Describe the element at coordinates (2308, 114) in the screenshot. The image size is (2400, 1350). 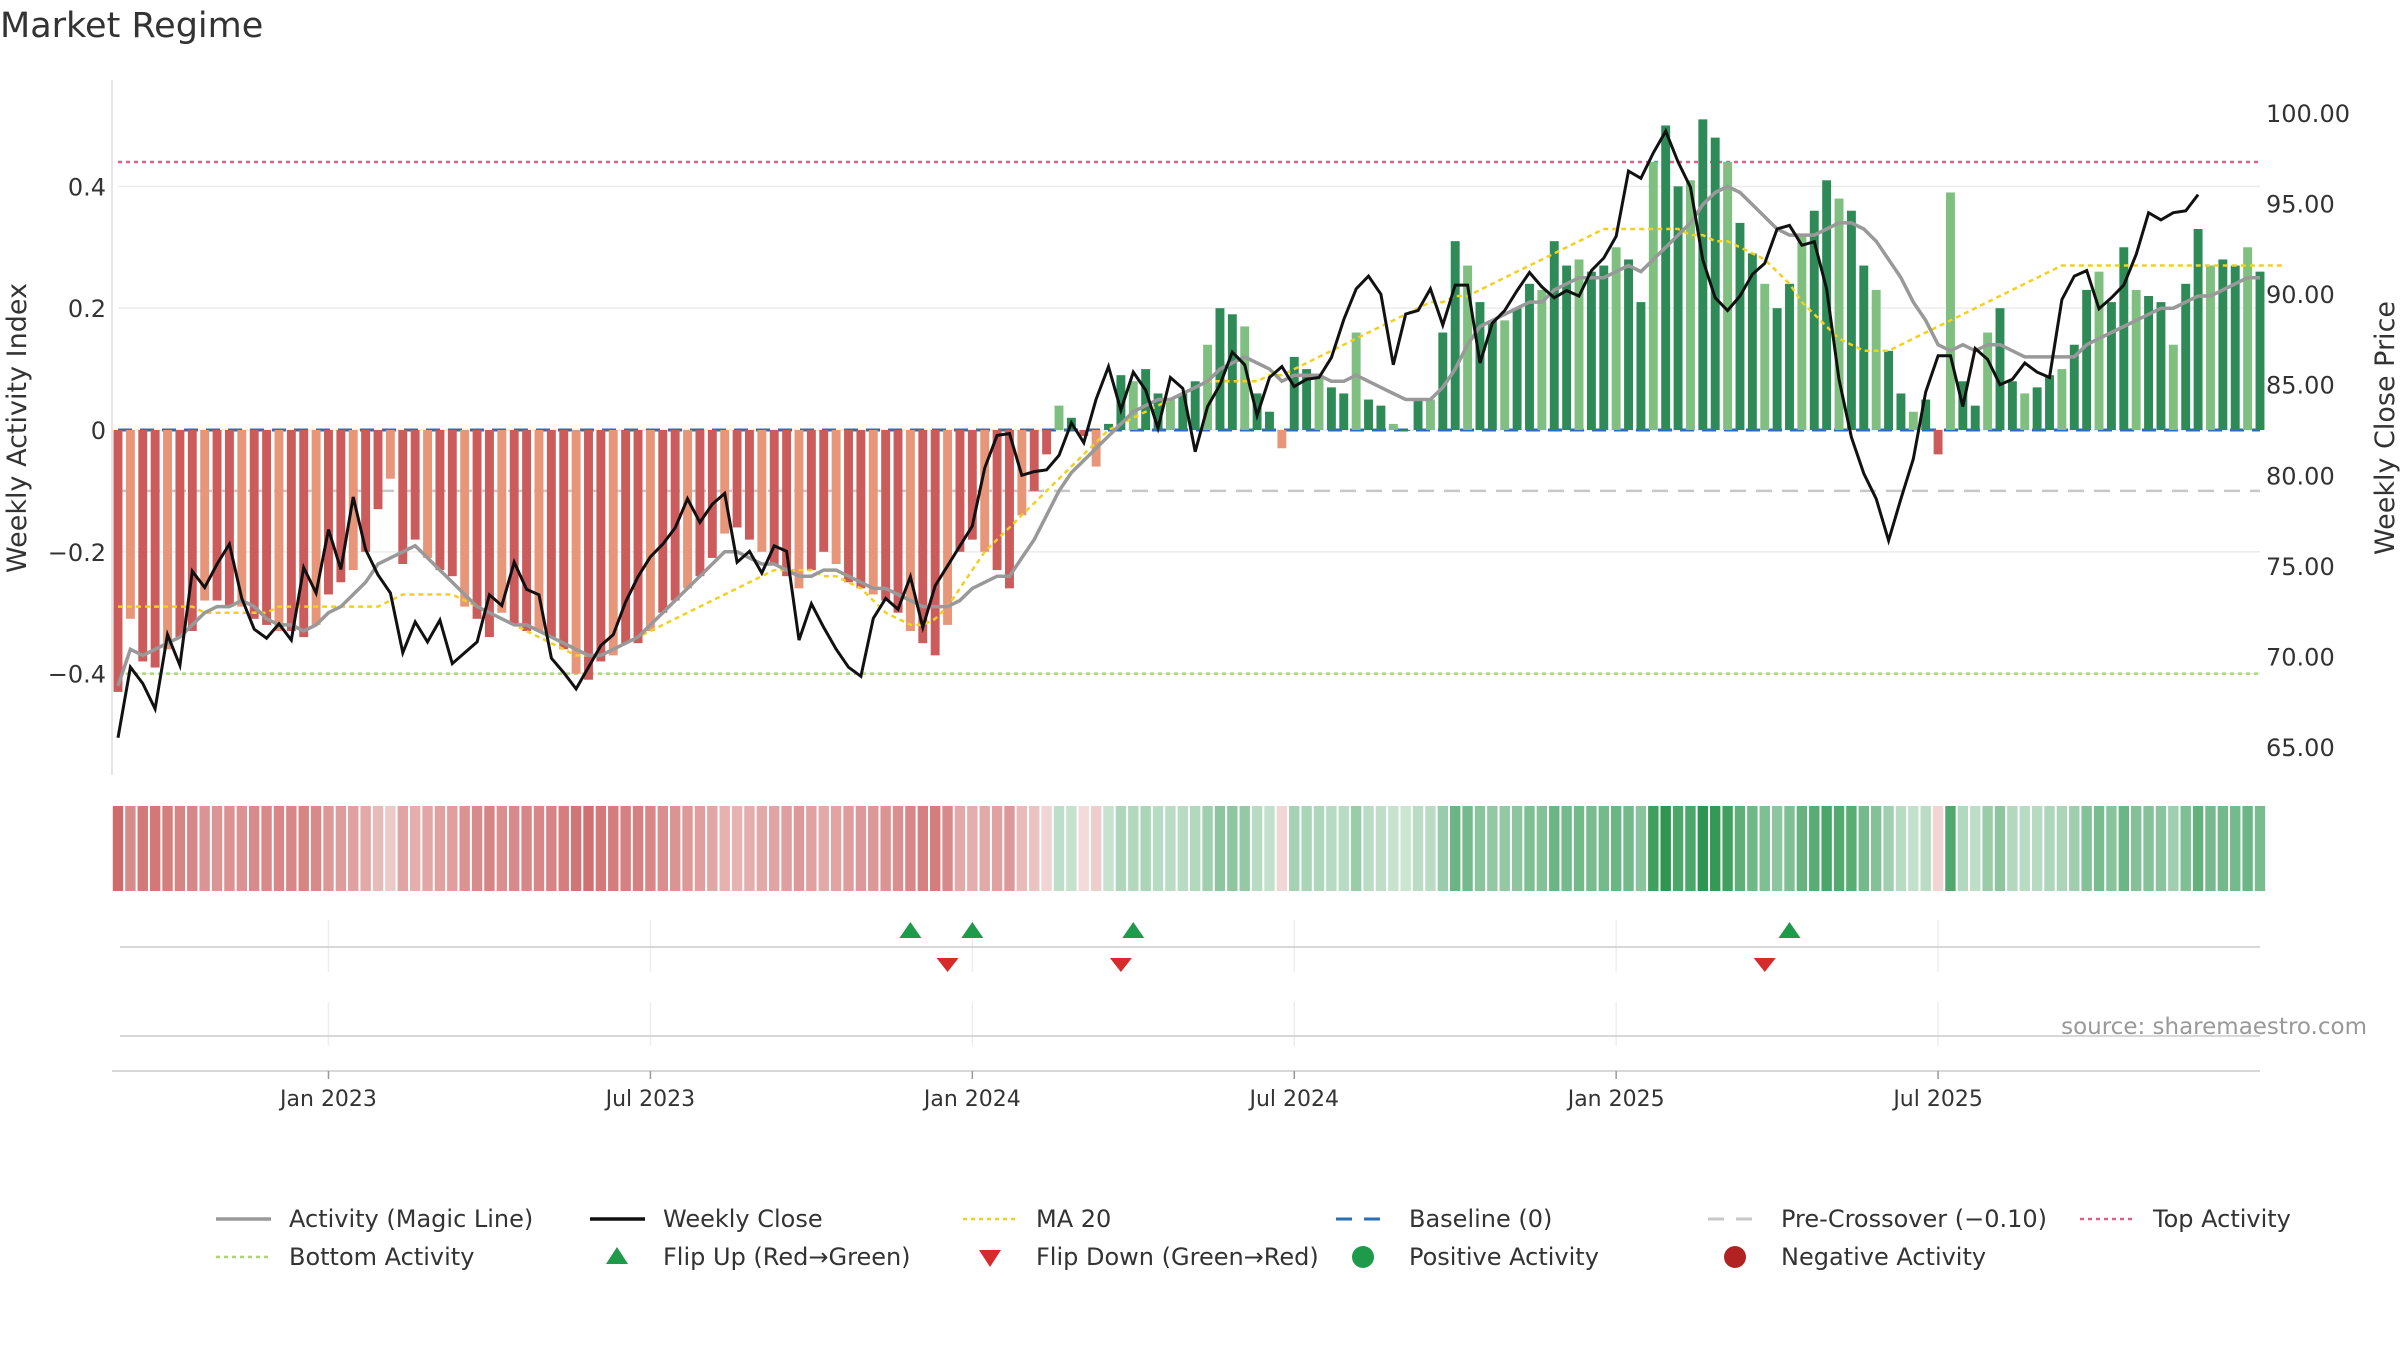
I see `right-tick-label: 100.00` at that location.